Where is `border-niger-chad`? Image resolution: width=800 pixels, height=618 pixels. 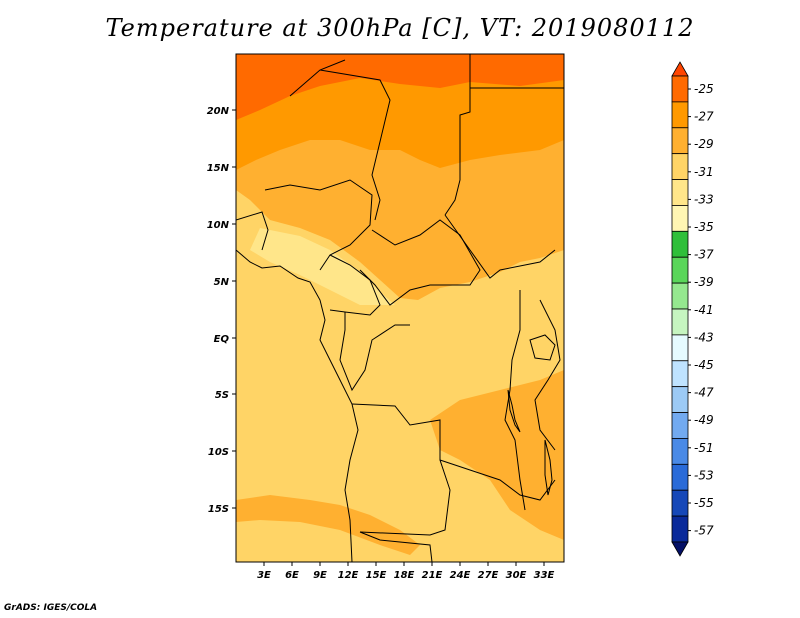 border-niger-chad is located at coordinates (355, 145).